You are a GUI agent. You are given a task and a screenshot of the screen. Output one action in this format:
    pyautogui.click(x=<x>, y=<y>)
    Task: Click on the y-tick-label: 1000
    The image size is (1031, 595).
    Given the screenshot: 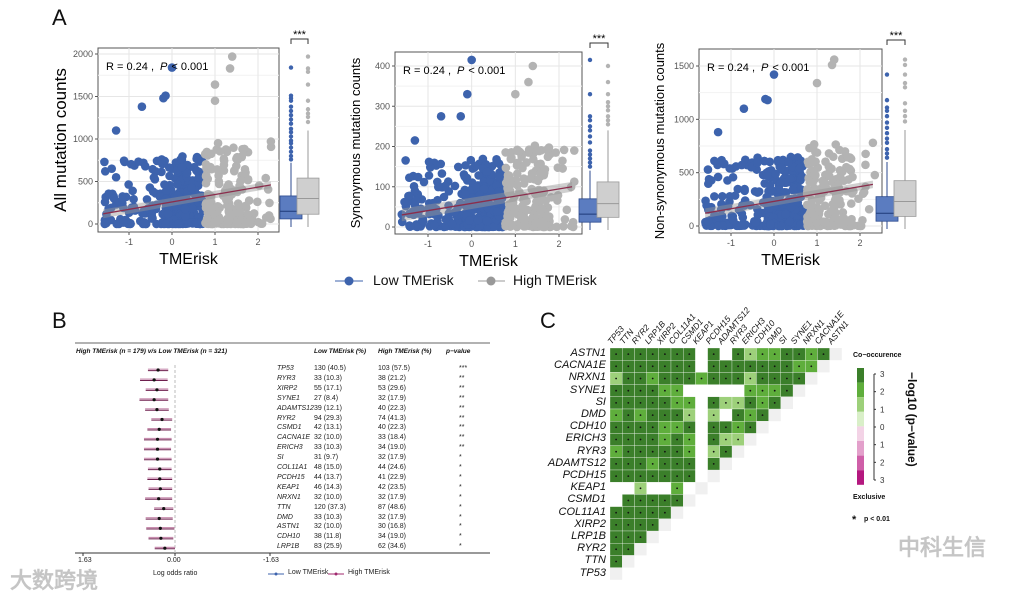 What is the action you would take?
    pyautogui.click(x=83, y=139)
    